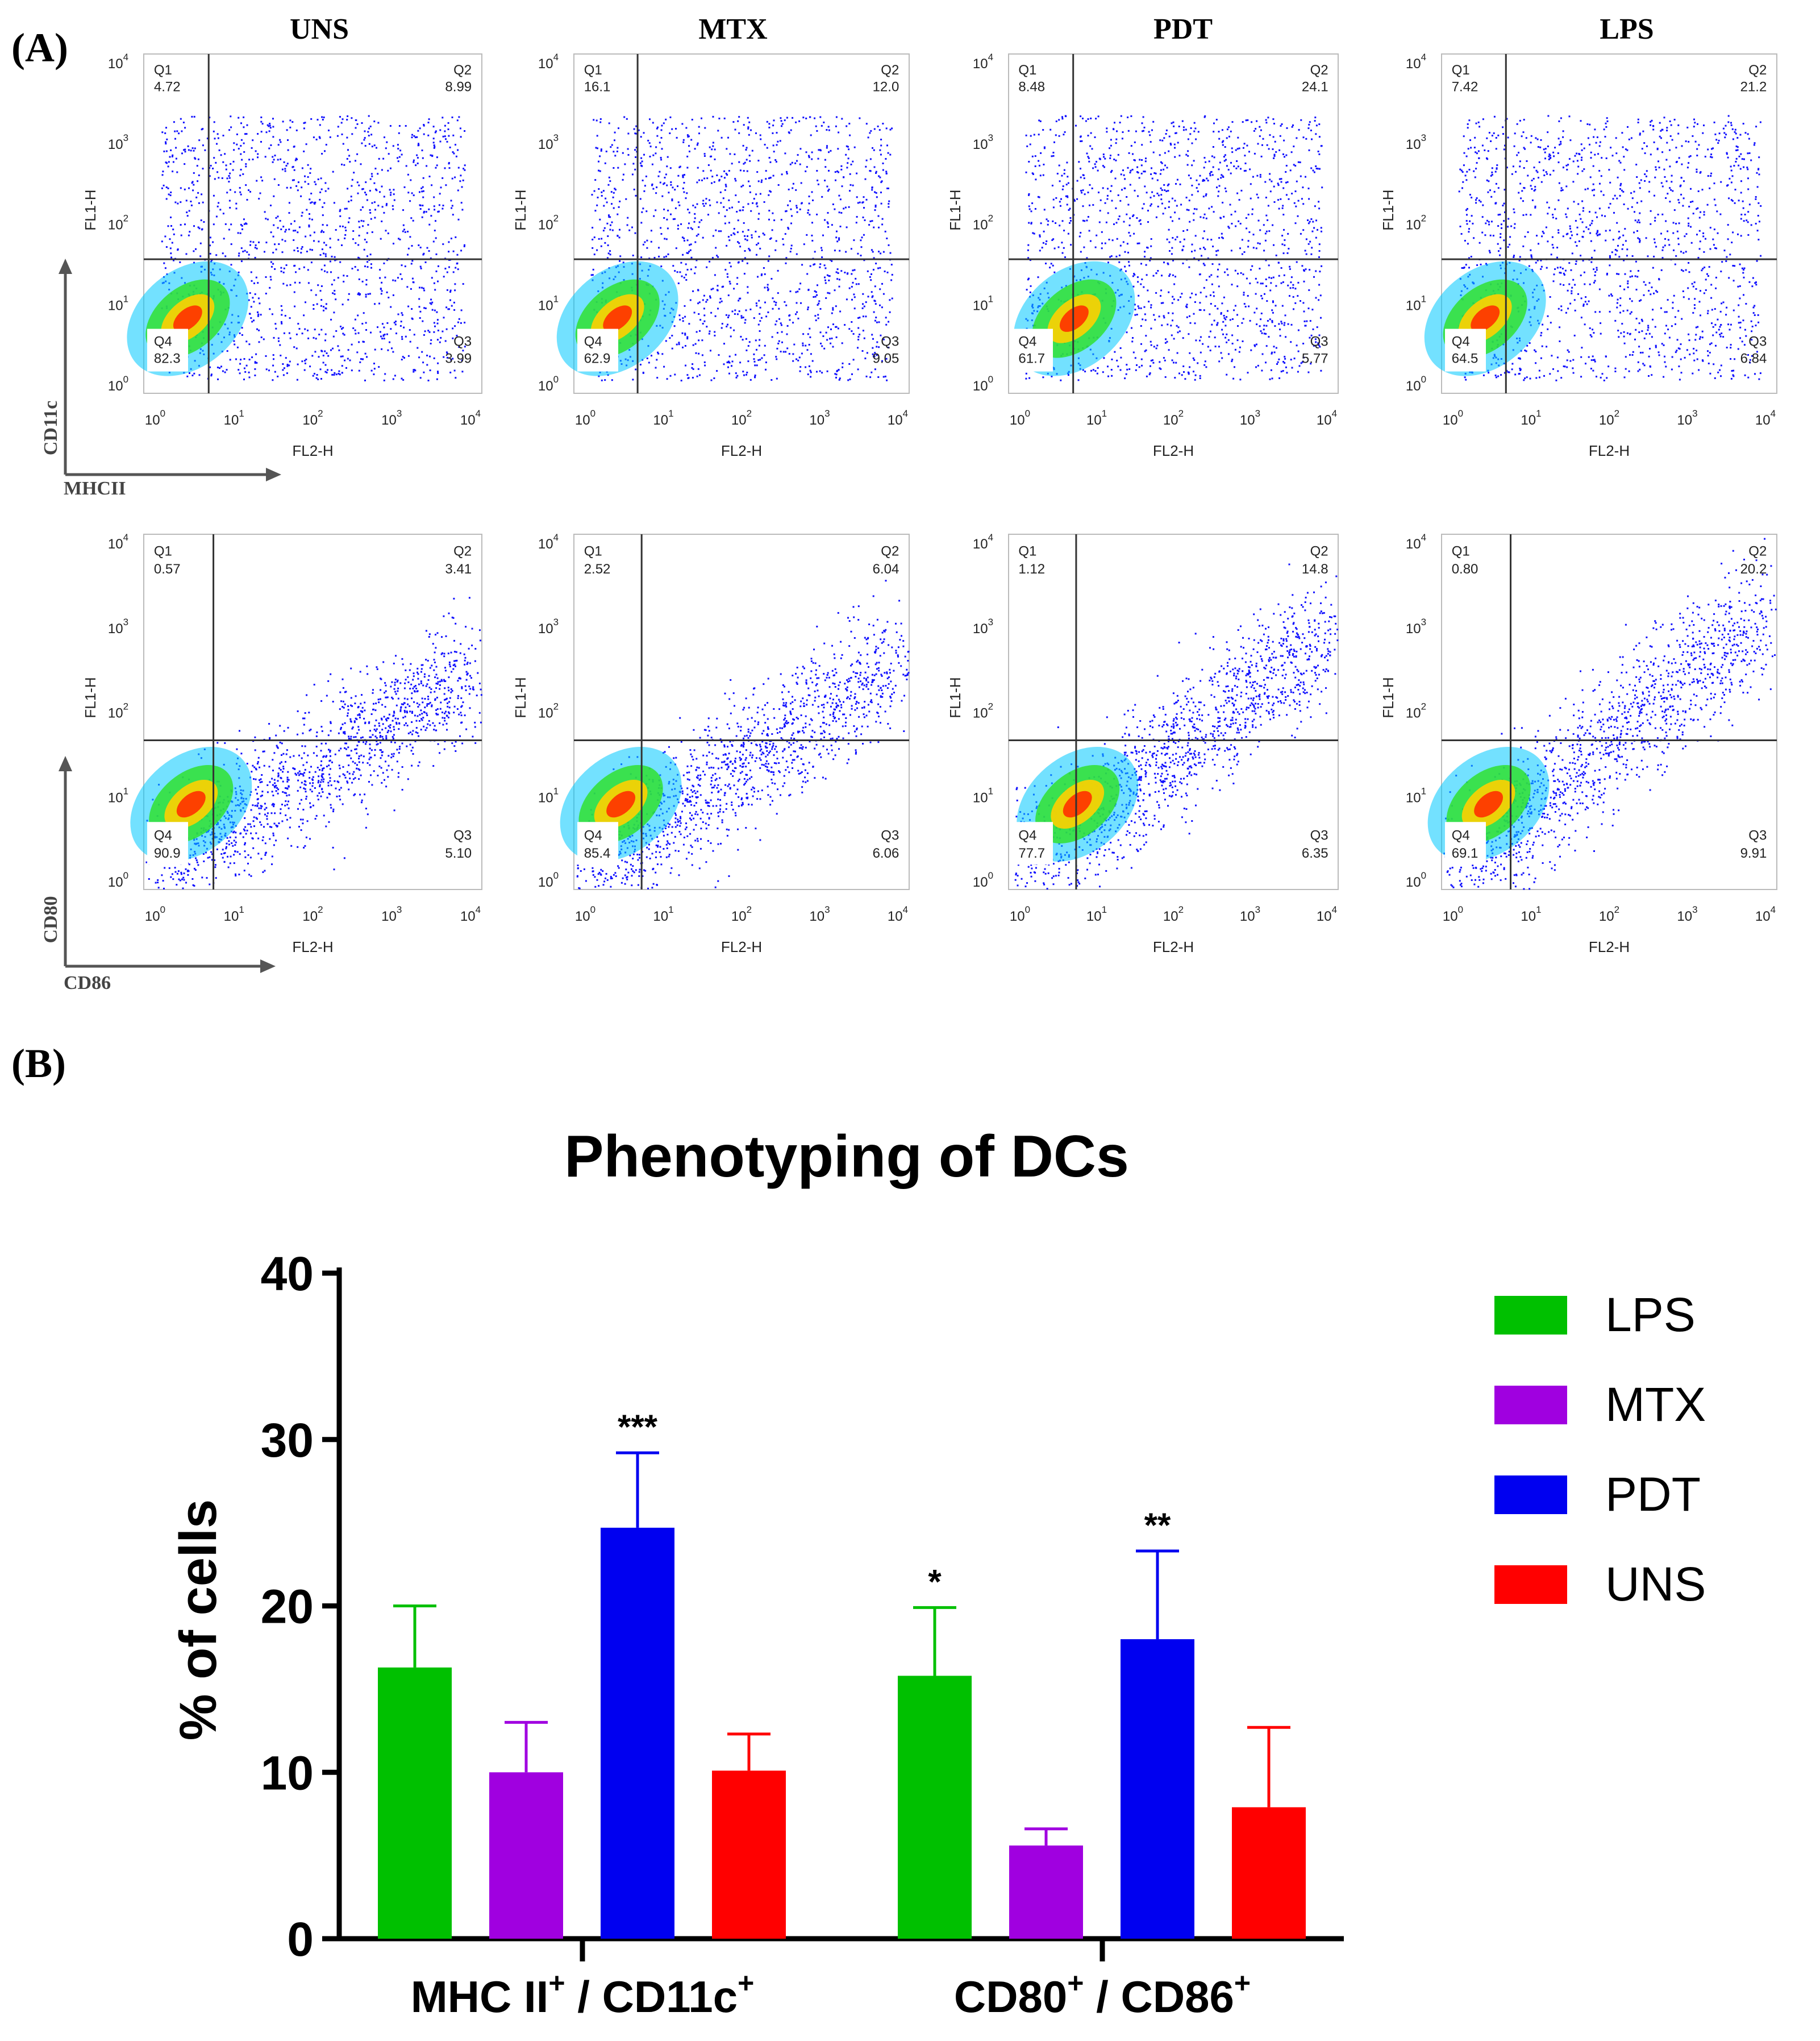 This screenshot has width=1820, height=2041. I want to click on chart-title: Phenotyping of DCs, so click(846, 1157).